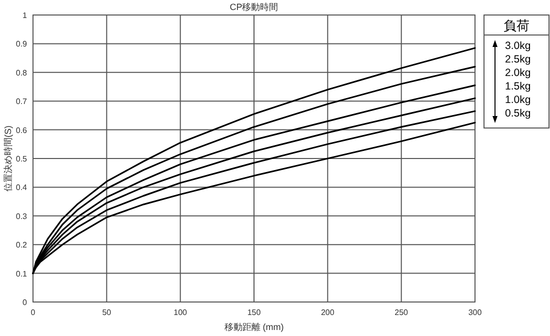 The width and height of the screenshot is (550, 336). I want to click on x-tick-label: 0, so click(33, 312).